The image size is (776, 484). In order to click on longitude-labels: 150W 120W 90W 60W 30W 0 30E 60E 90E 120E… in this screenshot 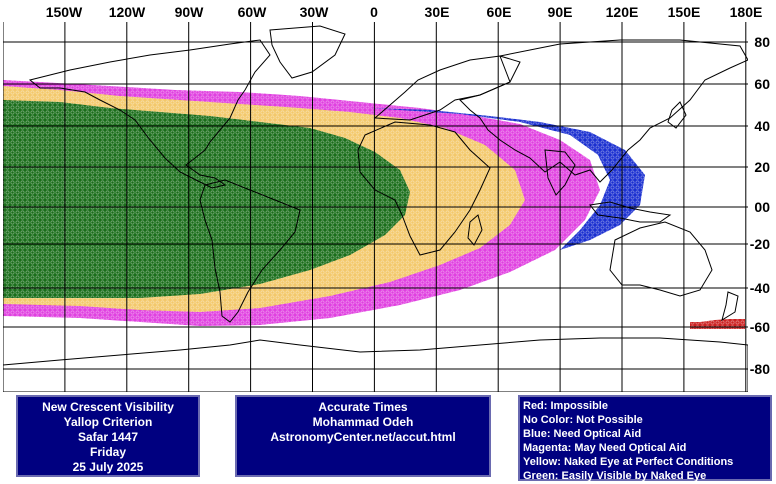, I will do `click(404, 12)`.